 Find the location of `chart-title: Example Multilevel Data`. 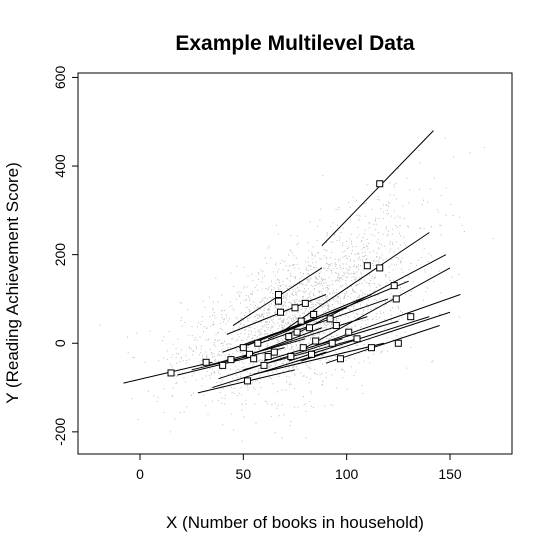

chart-title: Example Multilevel Data is located at coordinates (295, 43).